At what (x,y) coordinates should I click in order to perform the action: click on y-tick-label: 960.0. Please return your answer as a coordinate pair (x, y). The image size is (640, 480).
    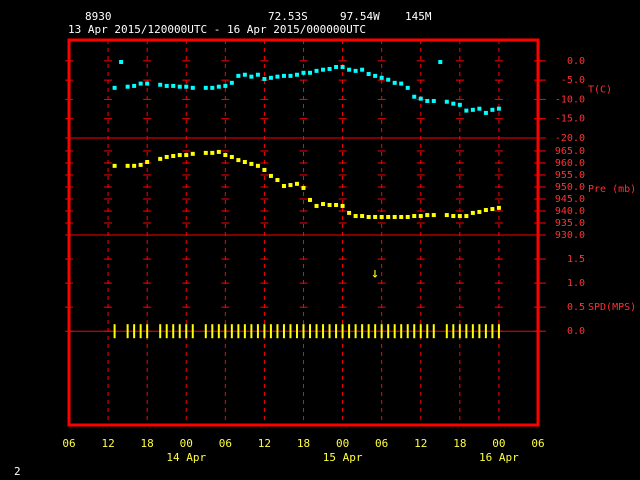
    Looking at the image, I should click on (570, 163).